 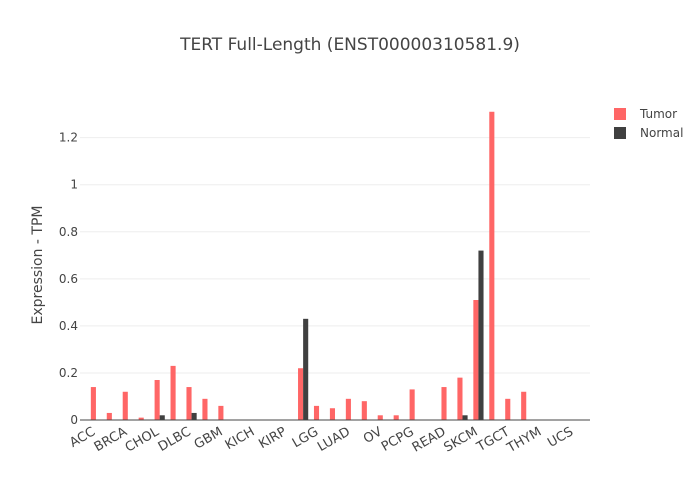 What do you see at coordinates (305, 437) in the screenshot?
I see `x-tick-label: LGG` at bounding box center [305, 437].